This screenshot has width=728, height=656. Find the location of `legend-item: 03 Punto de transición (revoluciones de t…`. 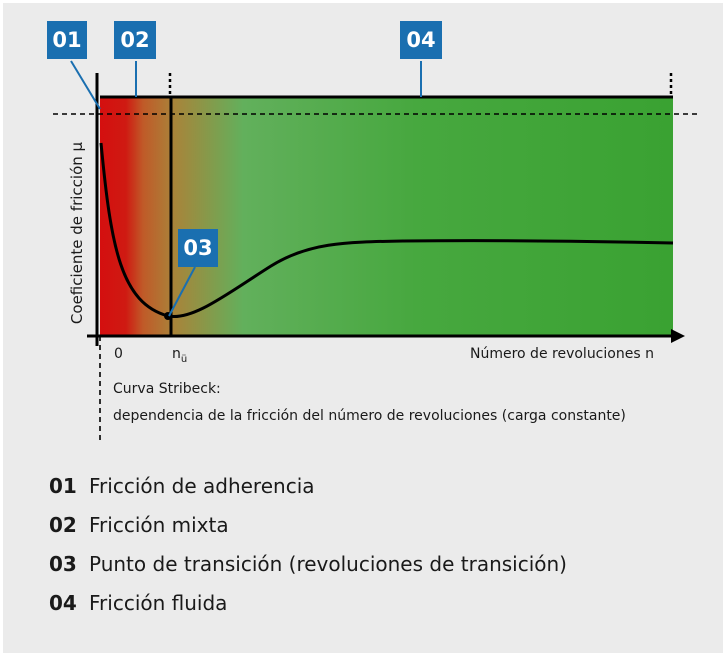

legend-item: 03 Punto de transición (revoluciones de t… is located at coordinates (308, 564).